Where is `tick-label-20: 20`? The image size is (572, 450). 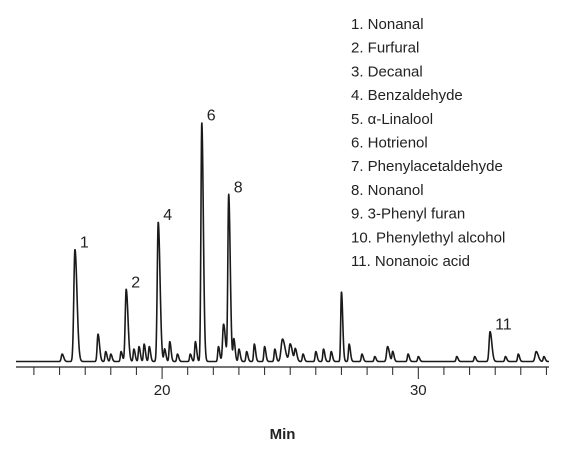 tick-label-20: 20 is located at coordinates (162, 390).